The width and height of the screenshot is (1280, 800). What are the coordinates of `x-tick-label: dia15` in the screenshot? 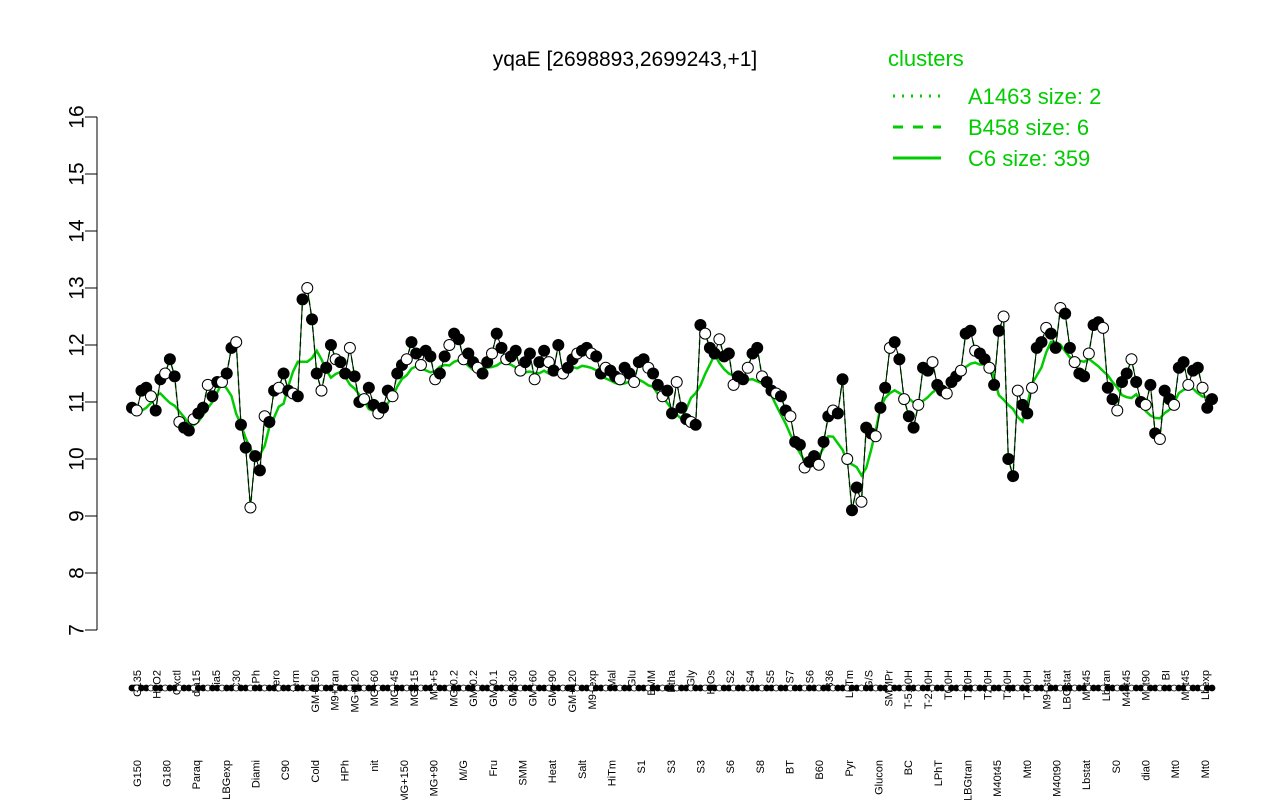 It's located at (197, 683).